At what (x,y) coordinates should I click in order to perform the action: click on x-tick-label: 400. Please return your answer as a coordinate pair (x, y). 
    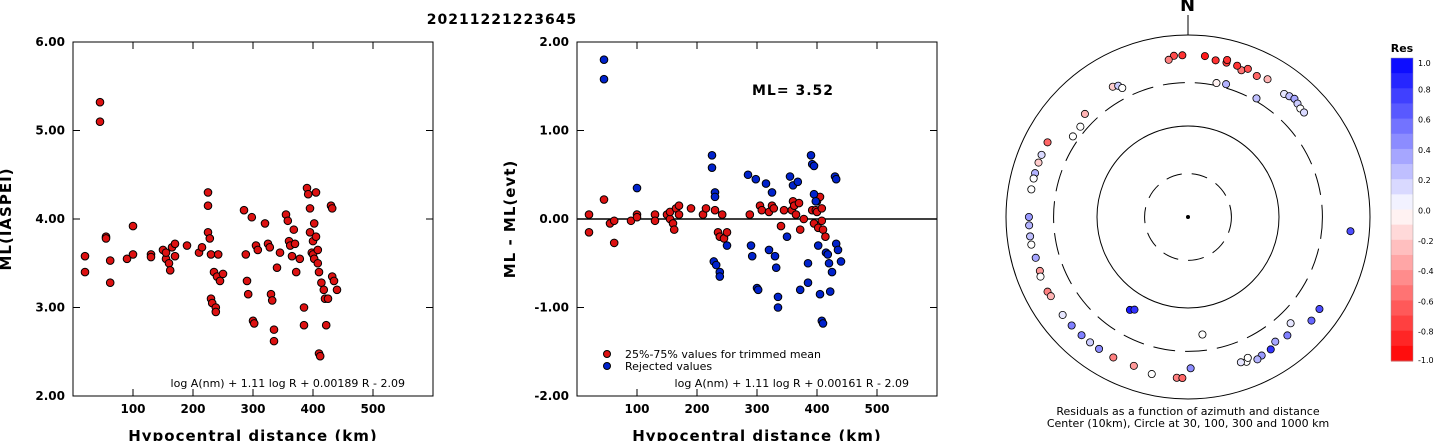
    Looking at the image, I should click on (816, 409).